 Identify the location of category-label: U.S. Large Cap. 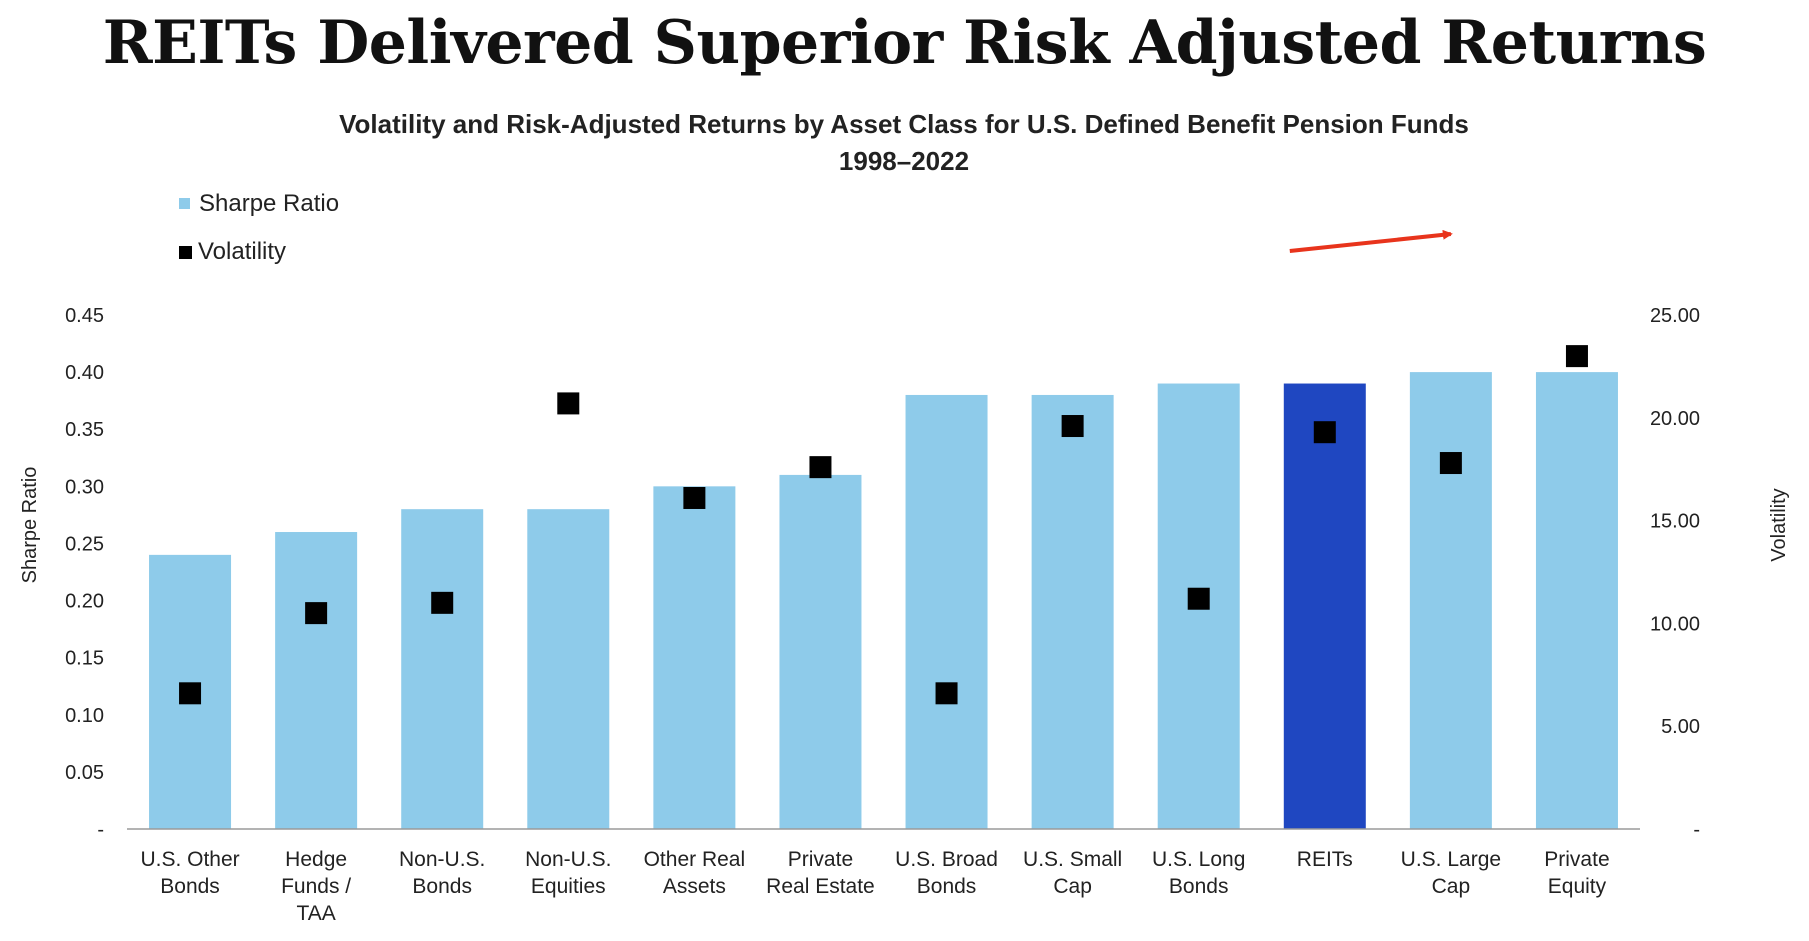
(1451, 873).